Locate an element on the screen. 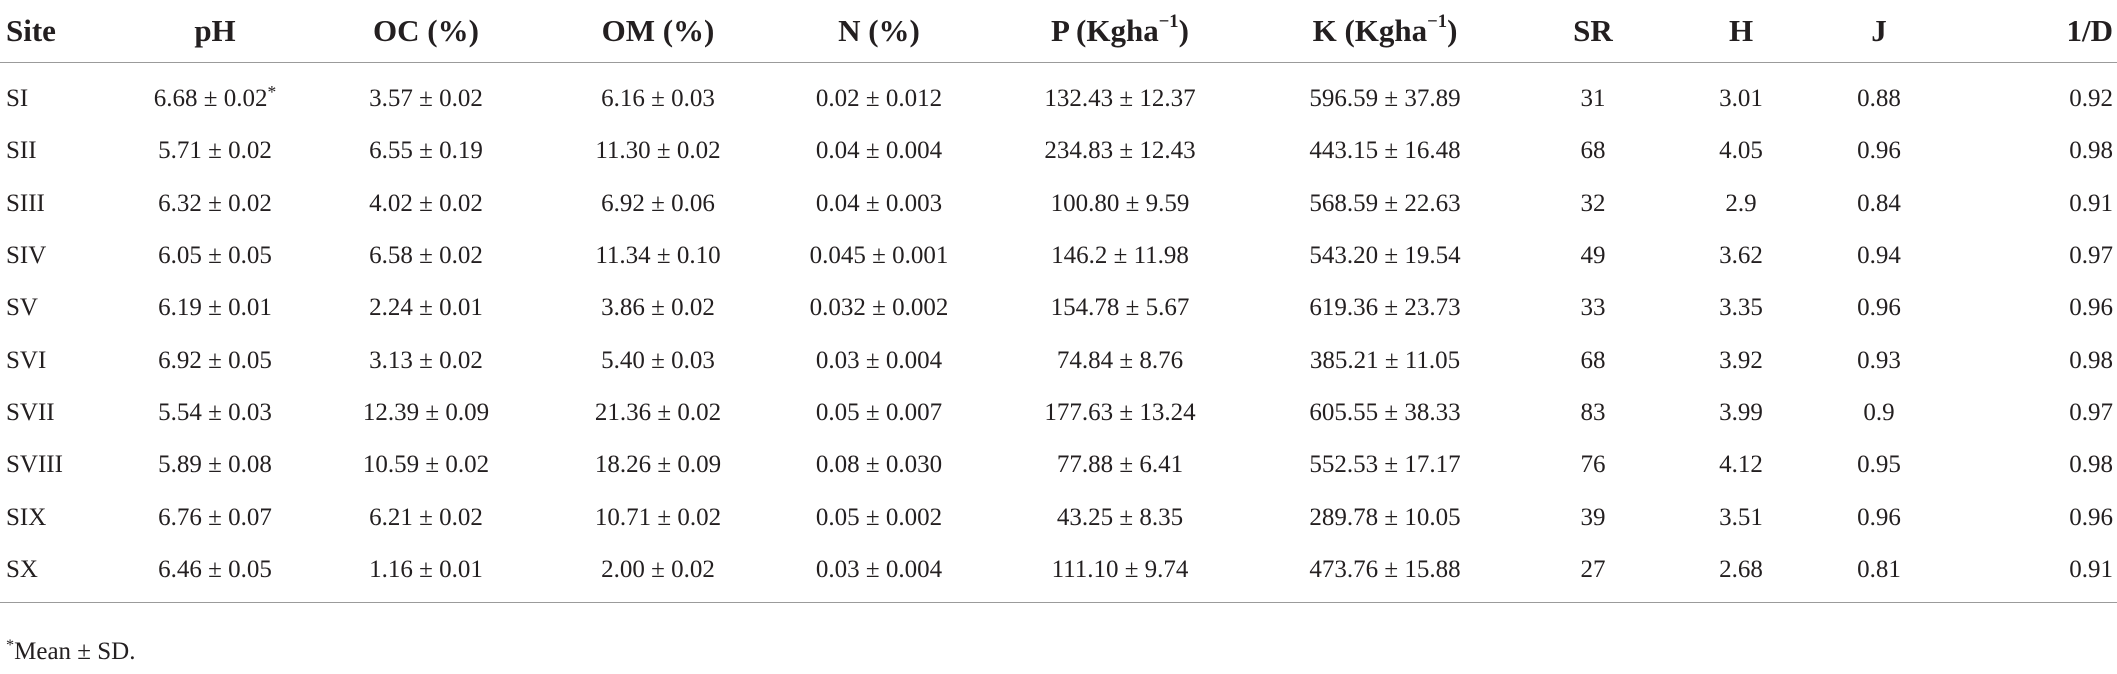 This screenshot has width=2117, height=674. cell-h: 3.92 is located at coordinates (1741, 360).